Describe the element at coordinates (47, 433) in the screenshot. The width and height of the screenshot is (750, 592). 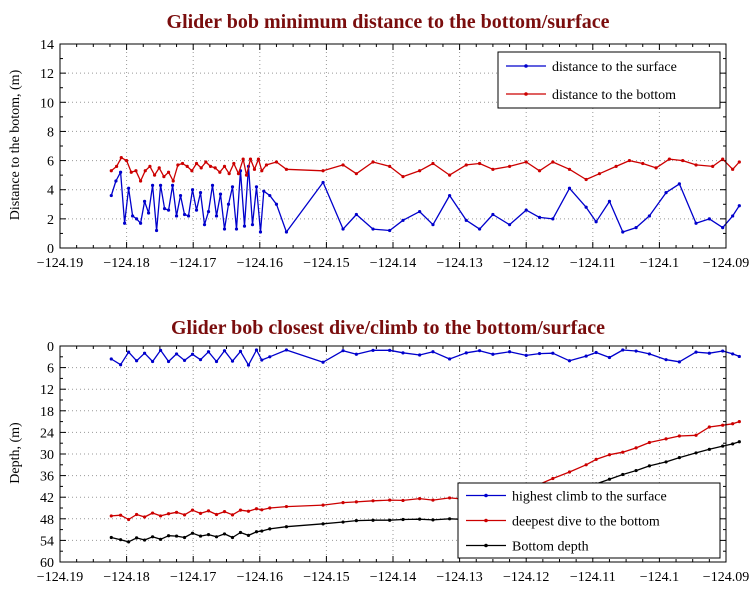
I see `y-tick-label: 24` at that location.